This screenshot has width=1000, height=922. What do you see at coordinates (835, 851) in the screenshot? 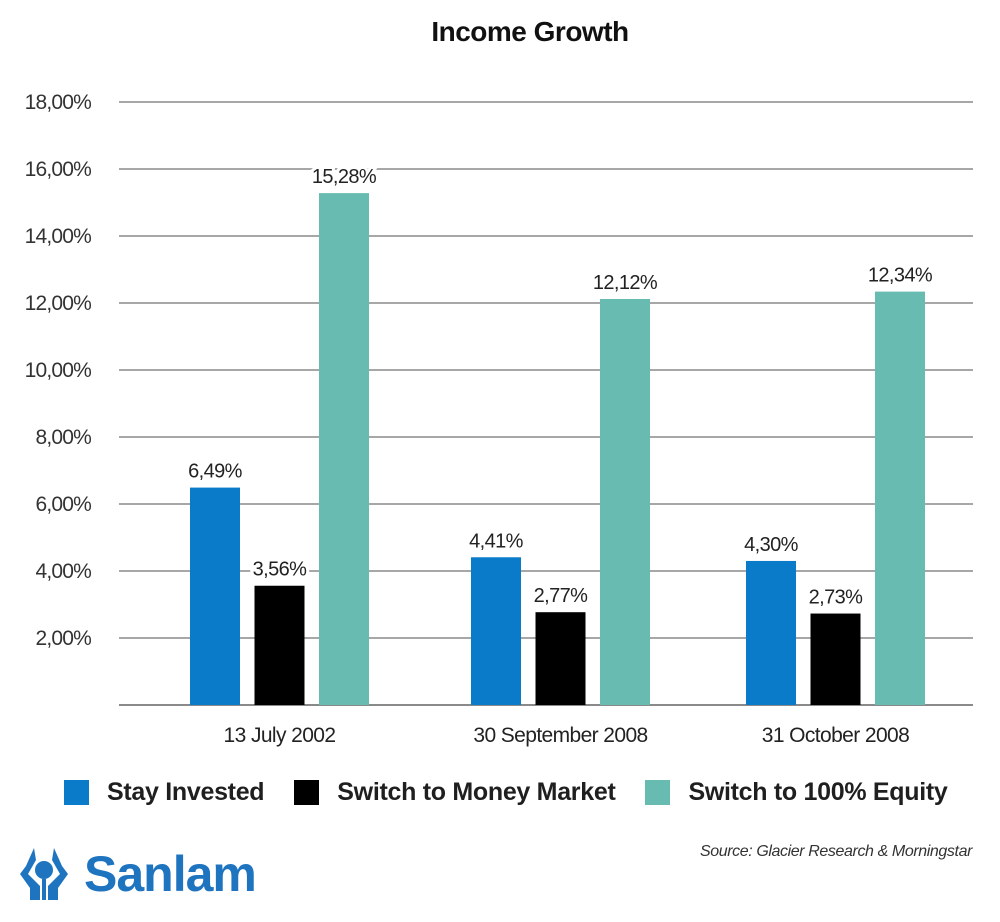
I see `source-note: Source: Glacier Research & Morningstar` at bounding box center [835, 851].